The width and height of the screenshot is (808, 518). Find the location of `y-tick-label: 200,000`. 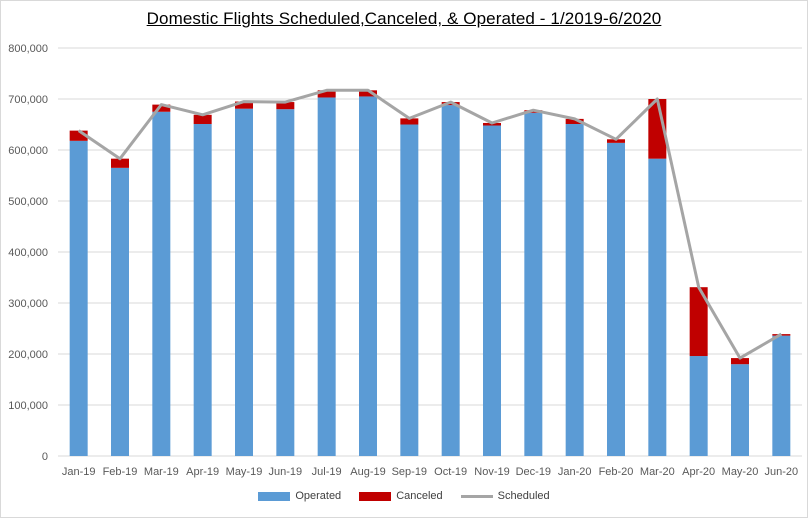

y-tick-label: 200,000 is located at coordinates (28, 355).